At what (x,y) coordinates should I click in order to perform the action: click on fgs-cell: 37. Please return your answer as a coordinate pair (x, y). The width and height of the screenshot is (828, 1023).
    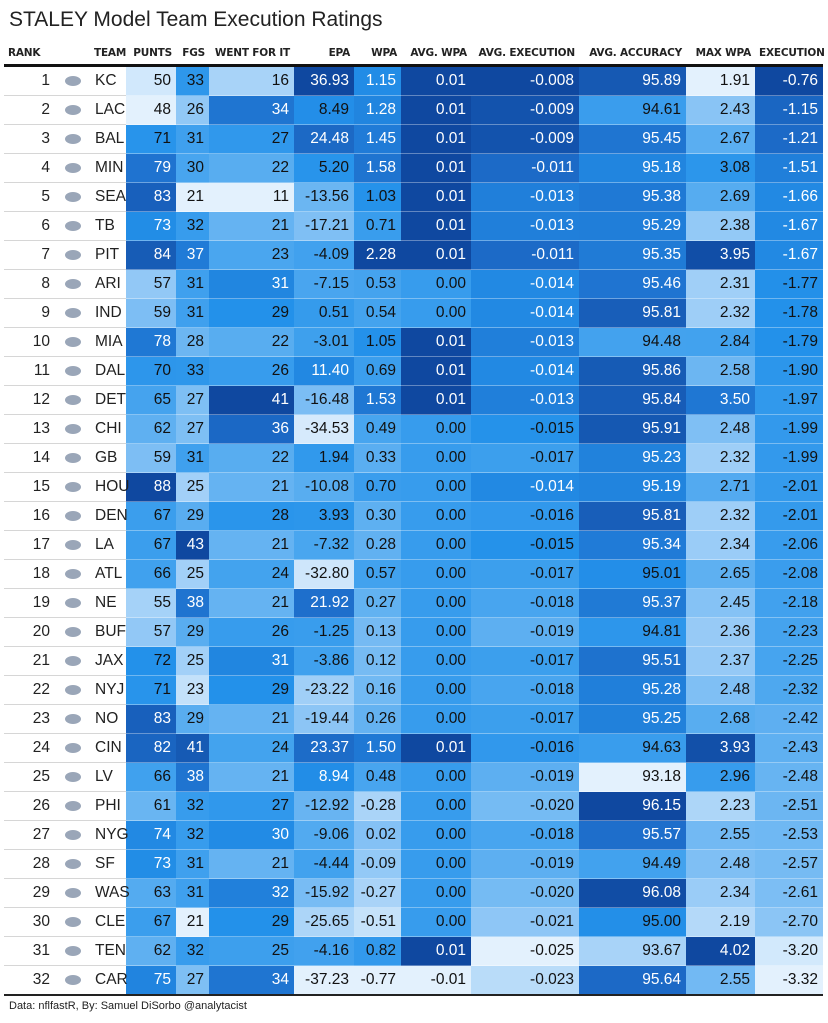
    Looking at the image, I should click on (192, 255).